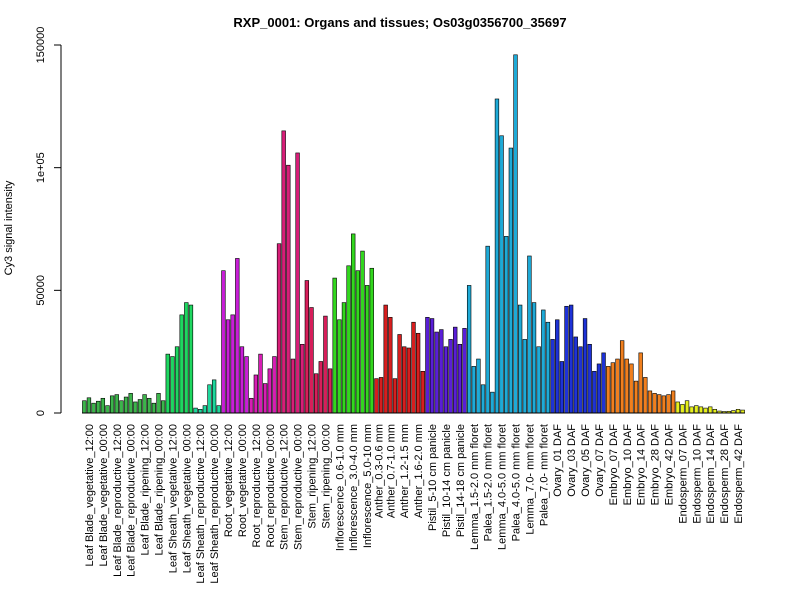 This screenshot has width=800, height=600. Describe the element at coordinates (41, 45) in the screenshot. I see `y-tick-label: 150000` at that location.